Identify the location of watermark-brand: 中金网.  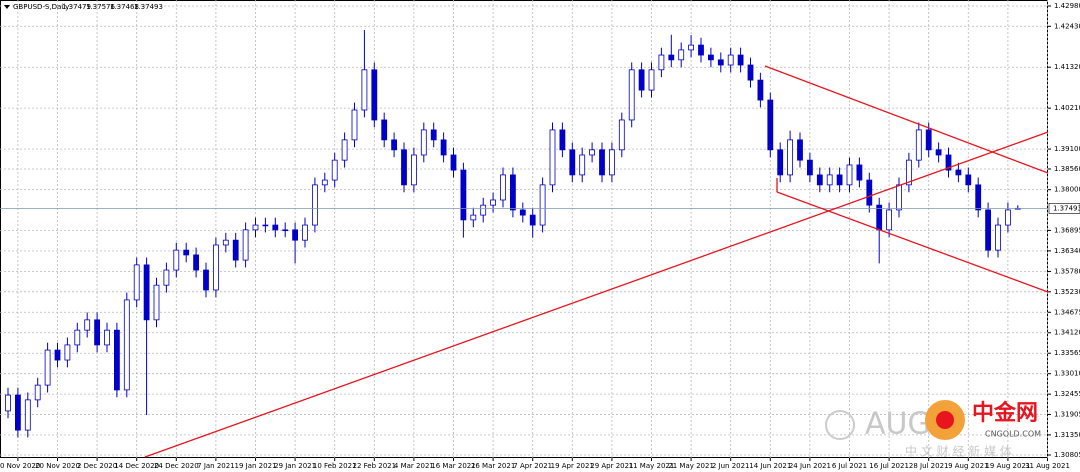
(1005, 413).